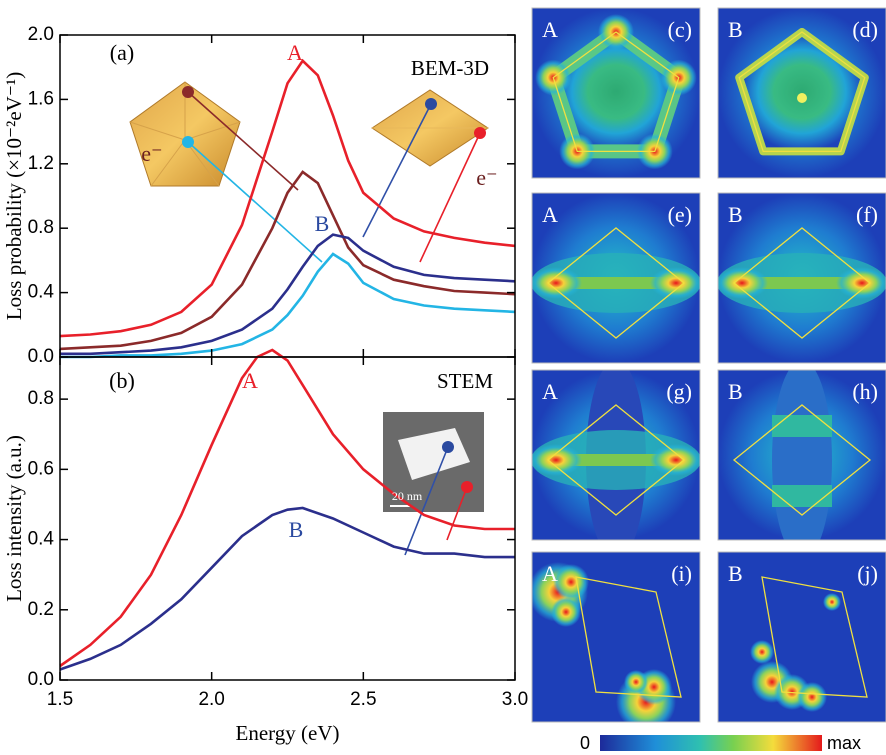 This screenshot has height=755, width=886. Describe the element at coordinates (585, 743) in the screenshot. I see `colorbar-min: 0` at that location.